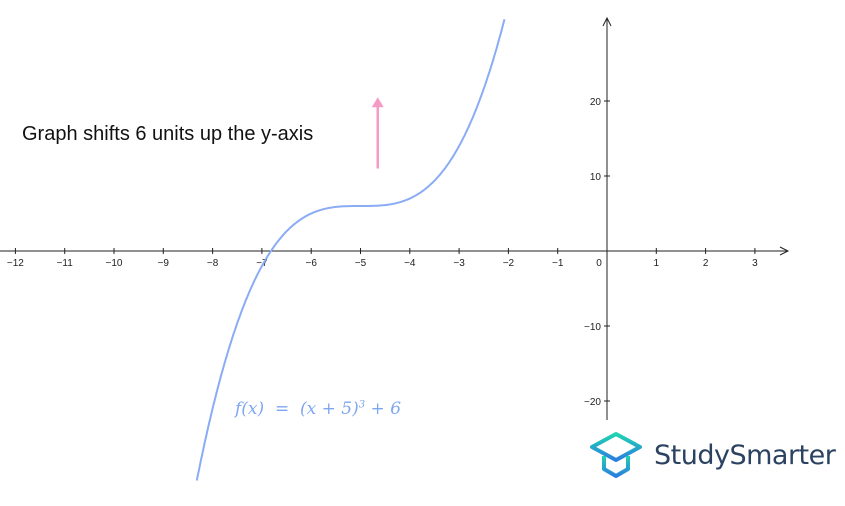 The width and height of the screenshot is (845, 506). What do you see at coordinates (616, 455) in the screenshot?
I see `logo-box-icon` at bounding box center [616, 455].